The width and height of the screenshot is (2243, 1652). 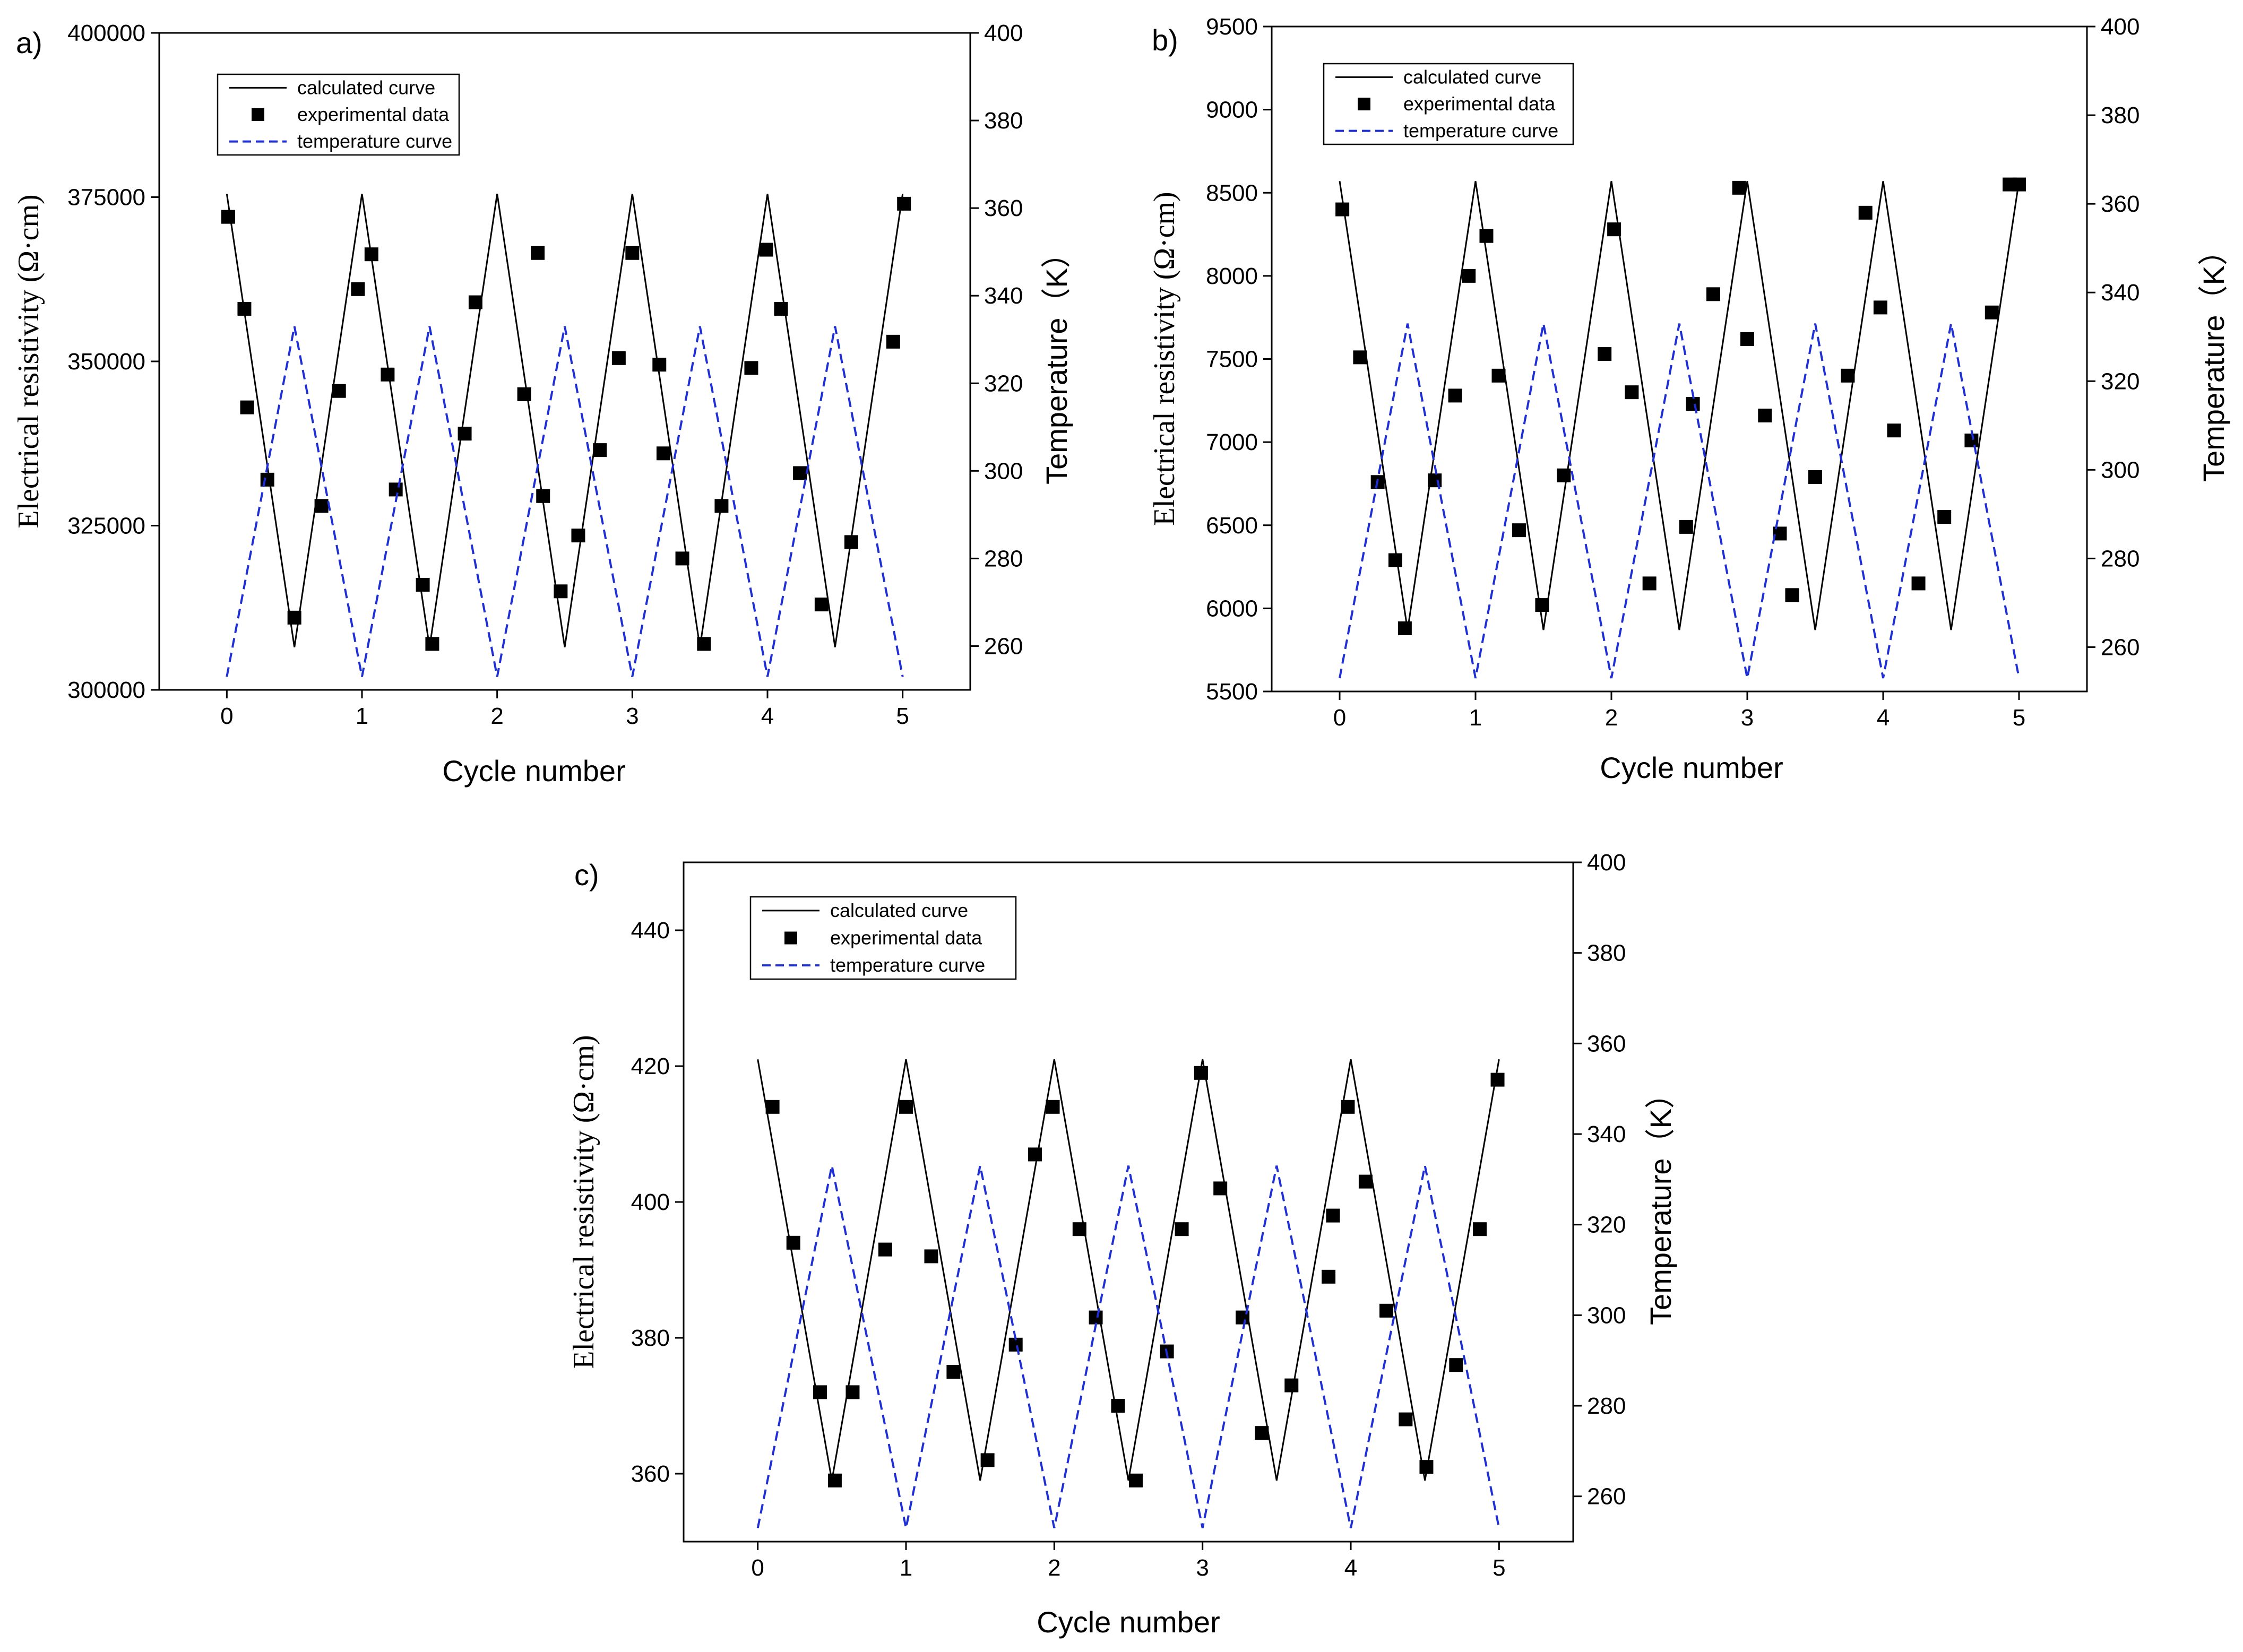 What do you see at coordinates (587, 875) in the screenshot?
I see `panel-label: c)` at bounding box center [587, 875].